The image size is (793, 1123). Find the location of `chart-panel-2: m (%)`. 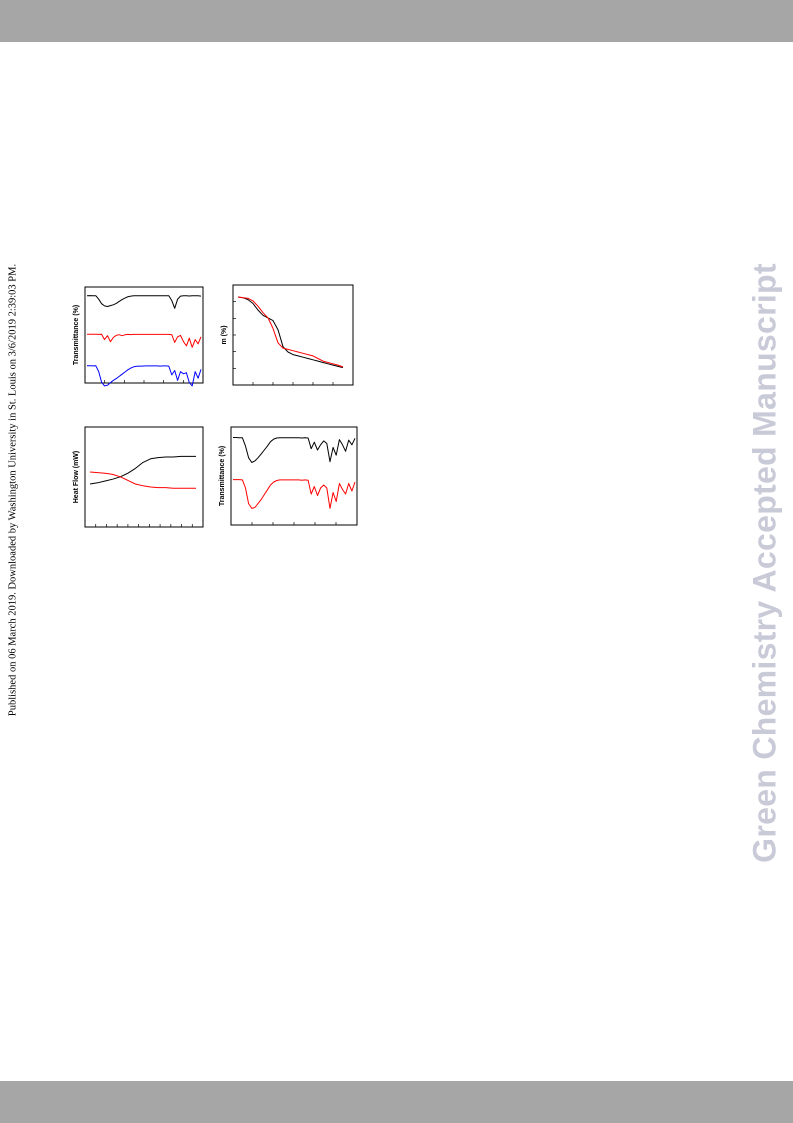

chart-panel-2: m (%) is located at coordinates (287, 335).